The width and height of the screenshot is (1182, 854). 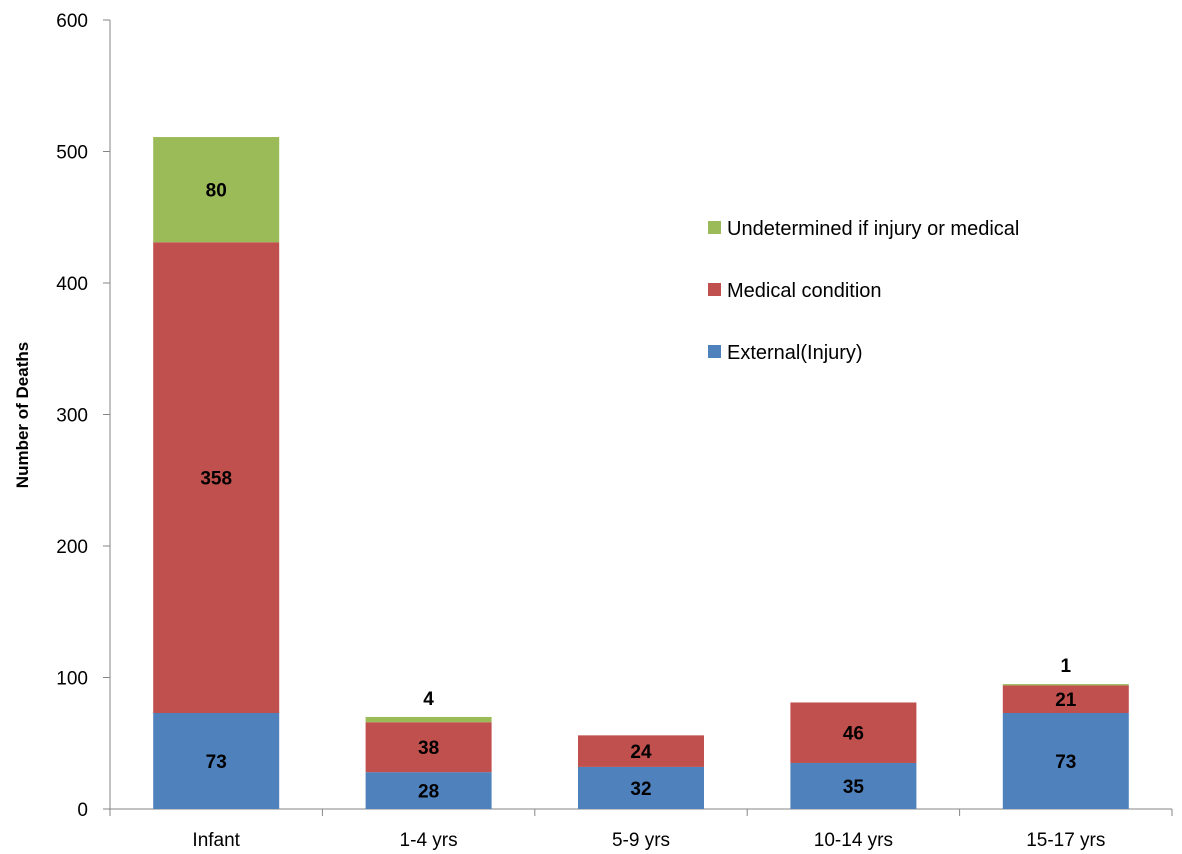 I want to click on x-axis: Infant 1-4 yrs 5-9 yrs 10-14 yrs 15-17 yrs, so click(x=641, y=829).